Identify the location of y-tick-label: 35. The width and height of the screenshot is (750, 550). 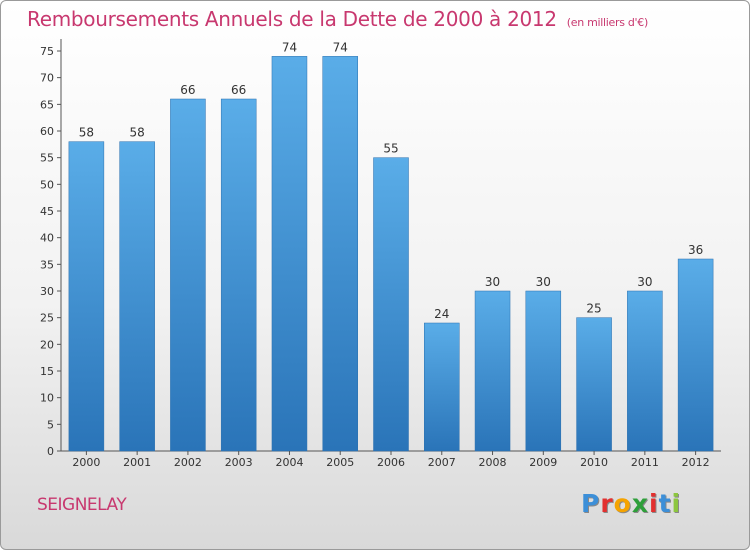
(47, 264).